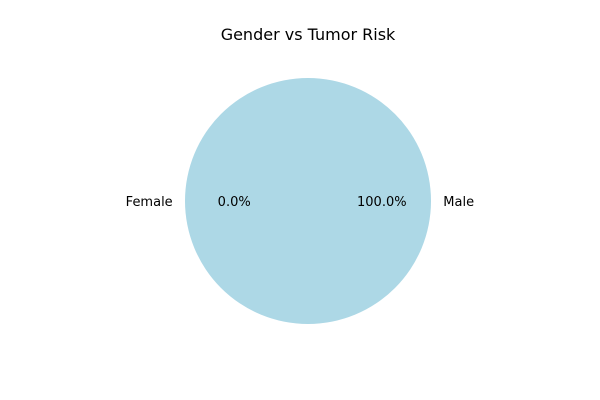 This screenshot has height=400, width=600. What do you see at coordinates (458, 202) in the screenshot?
I see `slice-label-male: Male` at bounding box center [458, 202].